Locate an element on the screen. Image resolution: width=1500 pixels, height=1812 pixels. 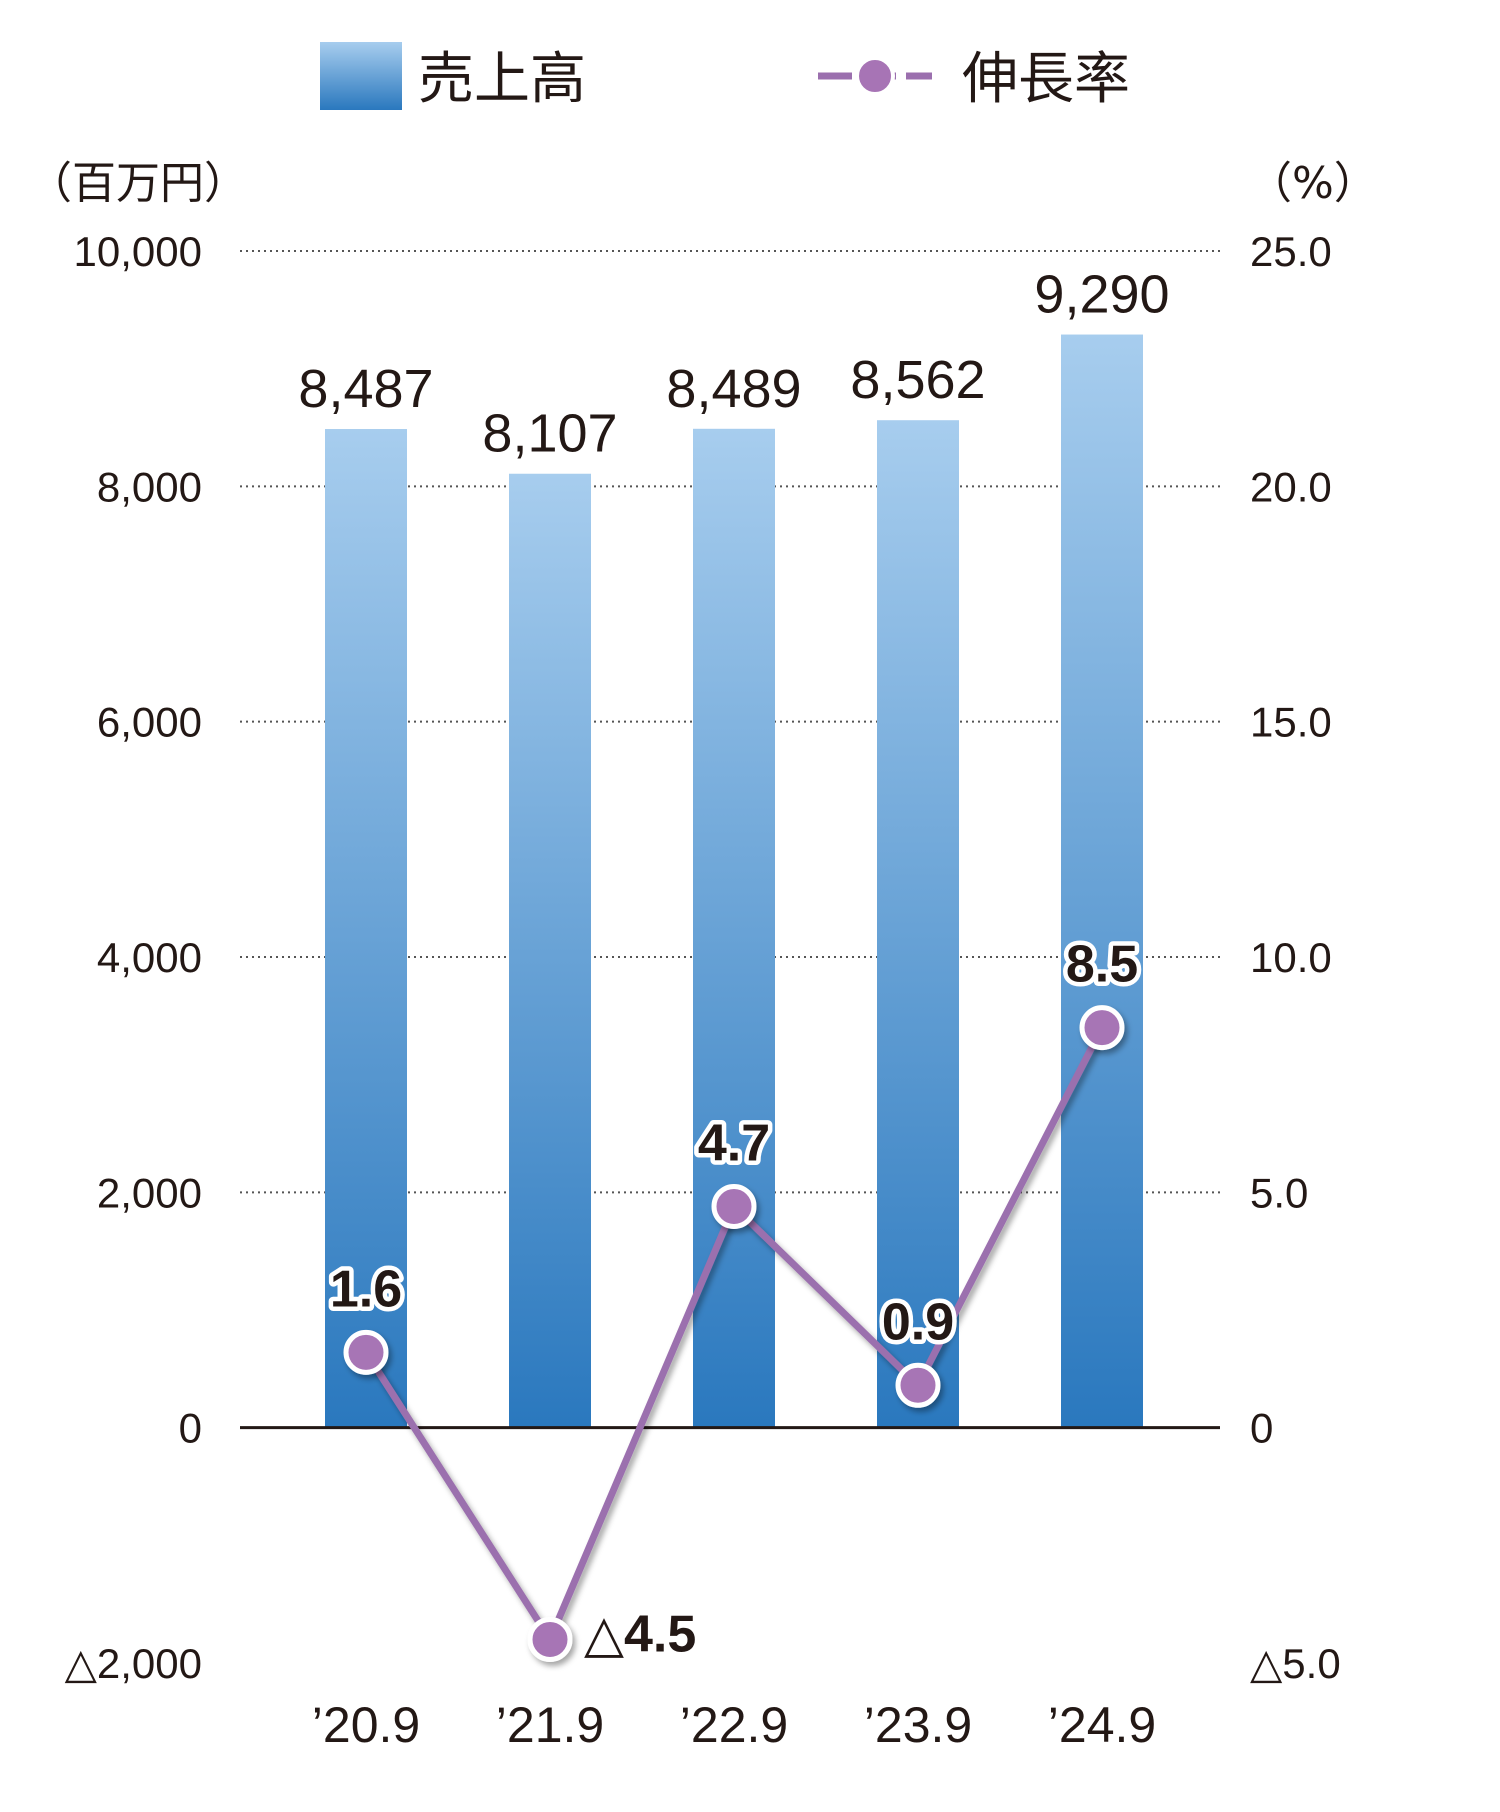
legend-bar-swatch is located at coordinates (361, 76).